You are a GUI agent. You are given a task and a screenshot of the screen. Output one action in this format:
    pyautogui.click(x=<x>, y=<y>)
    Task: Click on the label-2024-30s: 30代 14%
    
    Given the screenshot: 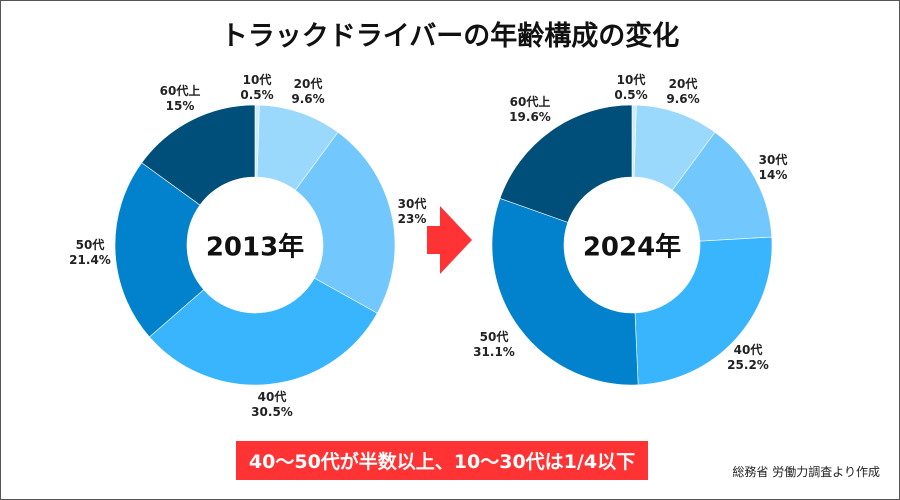 What is the action you would take?
    pyautogui.click(x=773, y=167)
    